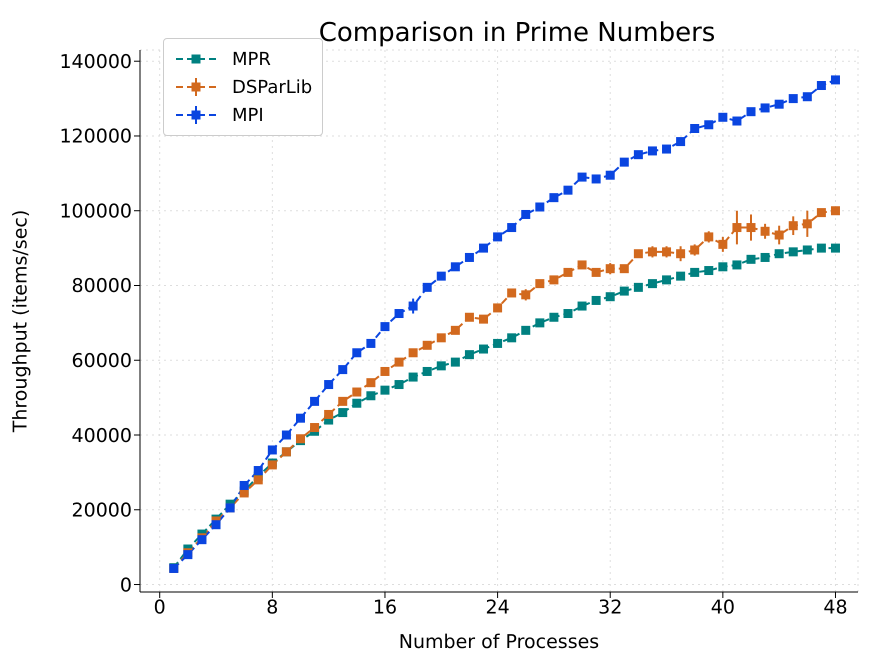 This screenshot has height=666, width=878. What do you see at coordinates (272, 87) in the screenshot?
I see `legend-label: DSParLib` at bounding box center [272, 87].